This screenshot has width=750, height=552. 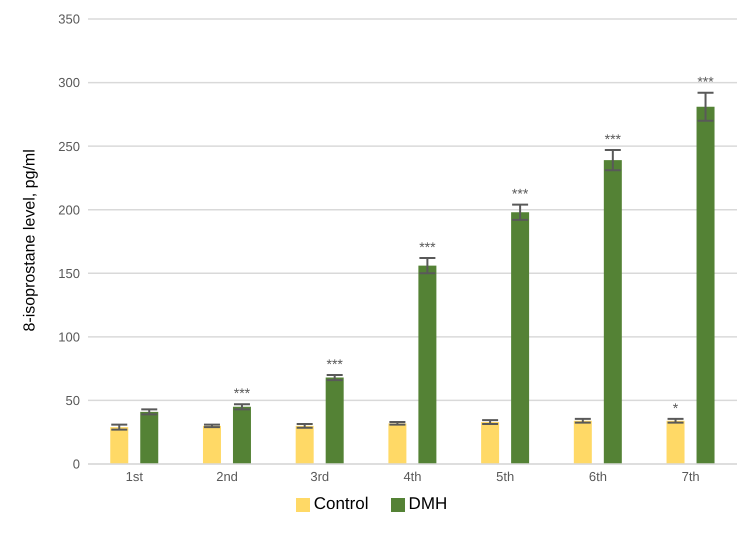 What do you see at coordinates (412, 476) in the screenshot?
I see `x-tick-label: 4th` at bounding box center [412, 476].